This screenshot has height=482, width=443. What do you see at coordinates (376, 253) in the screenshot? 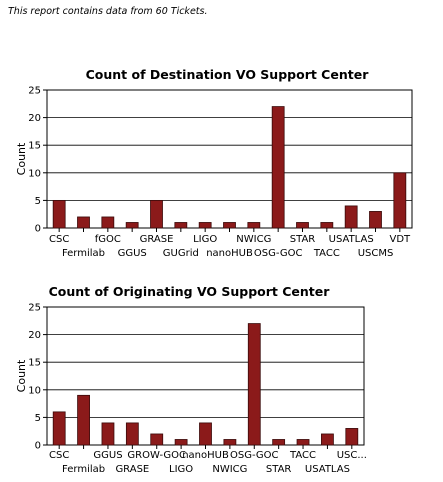
I see `x-tick-label: USCMS` at bounding box center [376, 253].